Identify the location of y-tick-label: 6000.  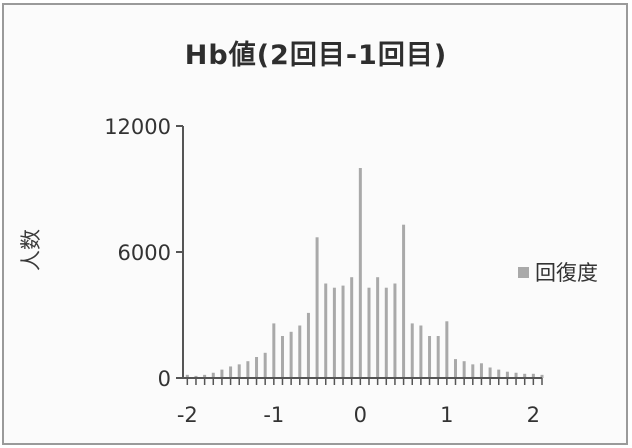
(144, 253).